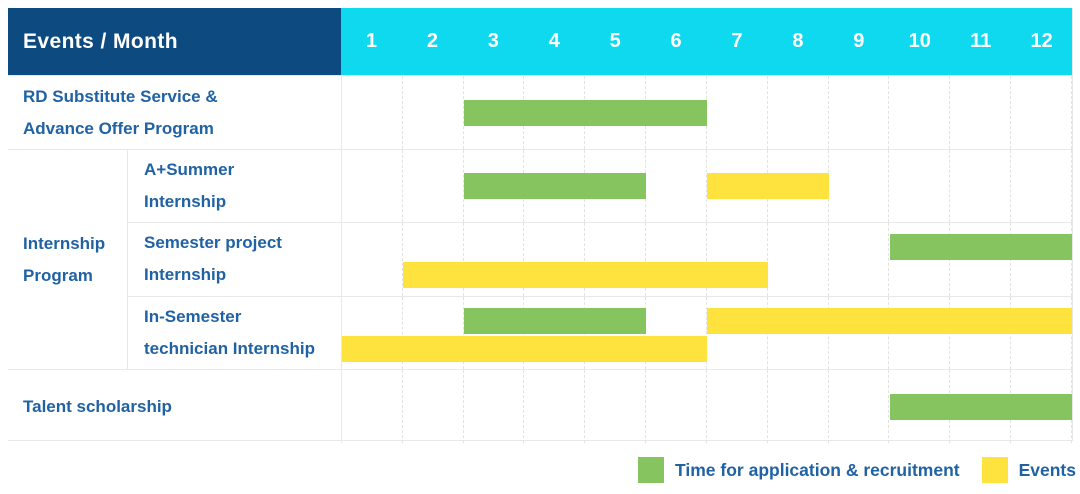 The width and height of the screenshot is (1080, 494). What do you see at coordinates (229, 348) in the screenshot?
I see `label-line: technician Internship` at bounding box center [229, 348].